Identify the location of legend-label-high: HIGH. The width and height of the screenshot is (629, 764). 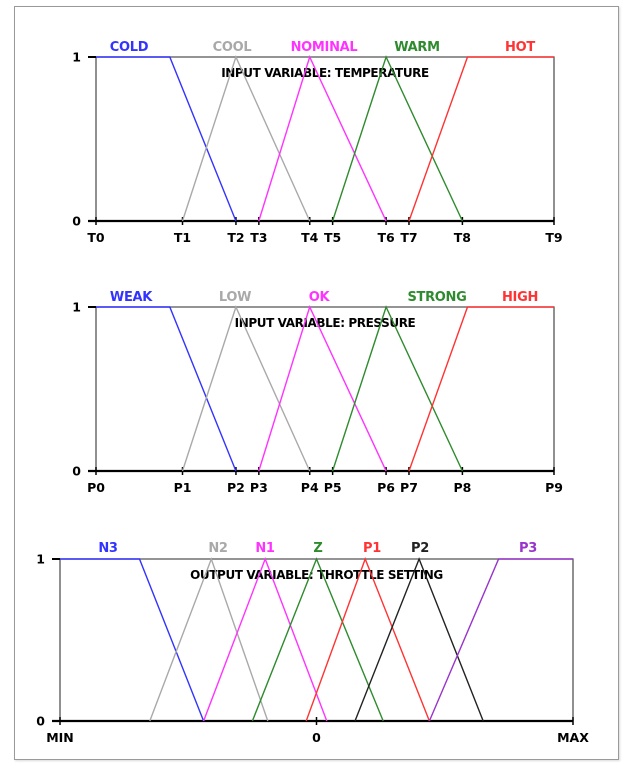
(520, 297).